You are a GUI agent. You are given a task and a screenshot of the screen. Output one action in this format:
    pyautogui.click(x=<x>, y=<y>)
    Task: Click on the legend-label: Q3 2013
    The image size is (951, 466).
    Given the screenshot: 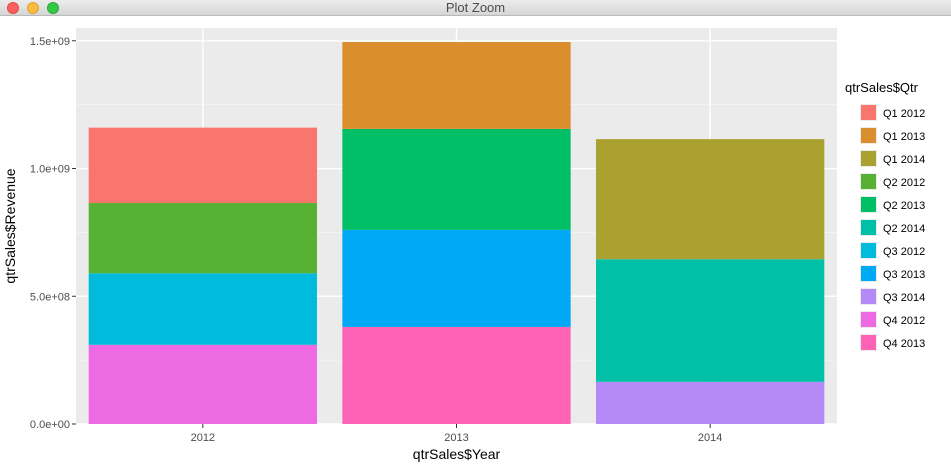 What is the action you would take?
    pyautogui.click(x=904, y=275)
    